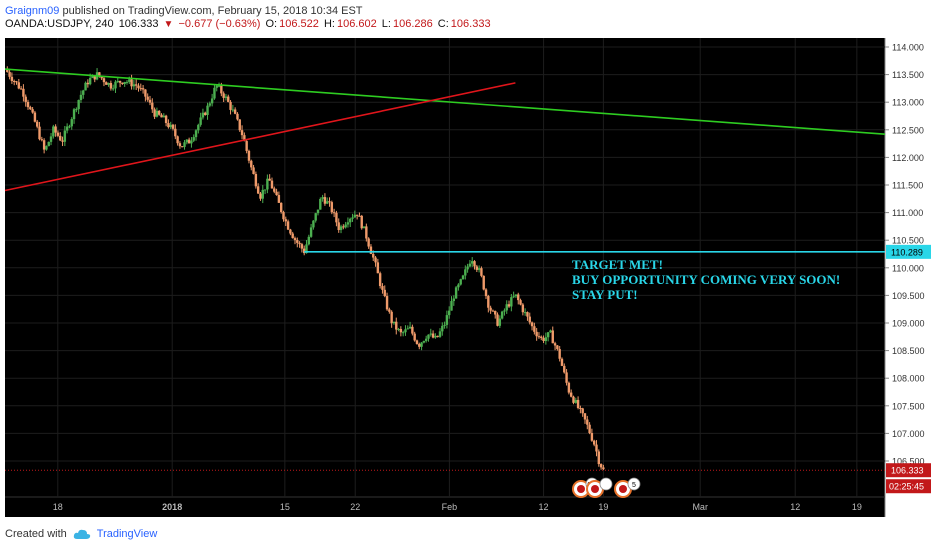  What do you see at coordinates (470, 24) in the screenshot?
I see `close-value: 106.333` at bounding box center [470, 24].